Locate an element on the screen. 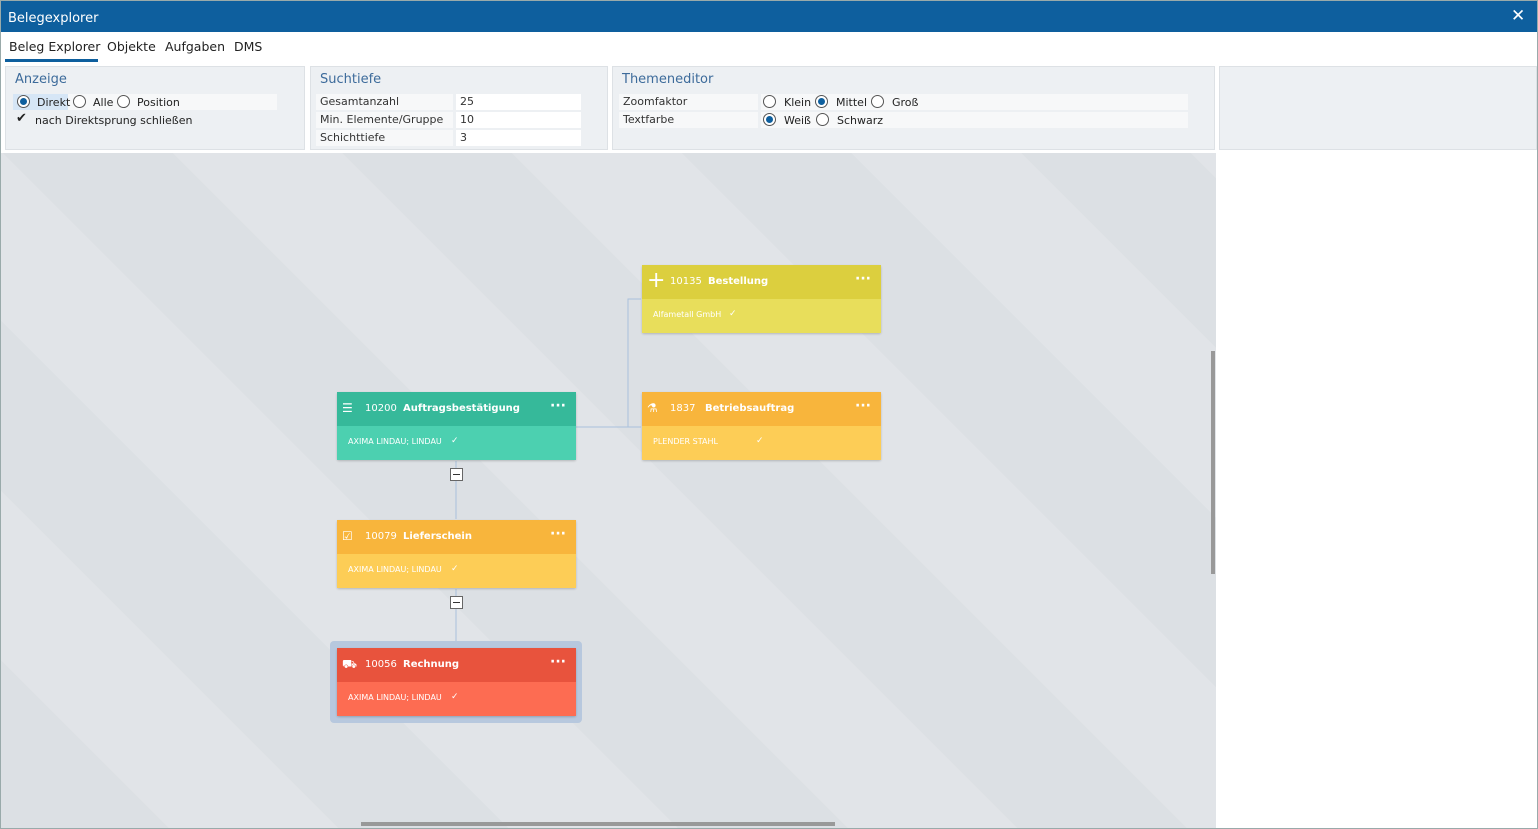  radio-label: Alle is located at coordinates (103, 102).